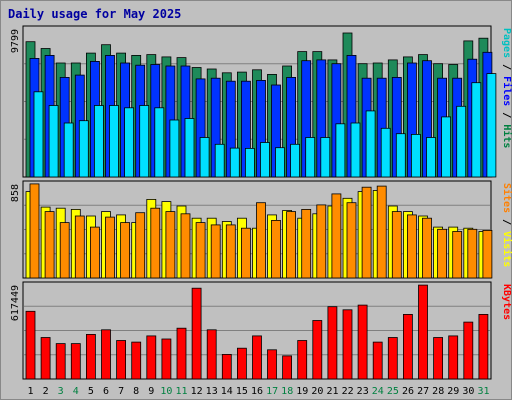 Image resolution: width=512 pixels, height=401 pixels. What do you see at coordinates (151, 391) in the screenshot?
I see `day-label-9: 9` at bounding box center [151, 391].